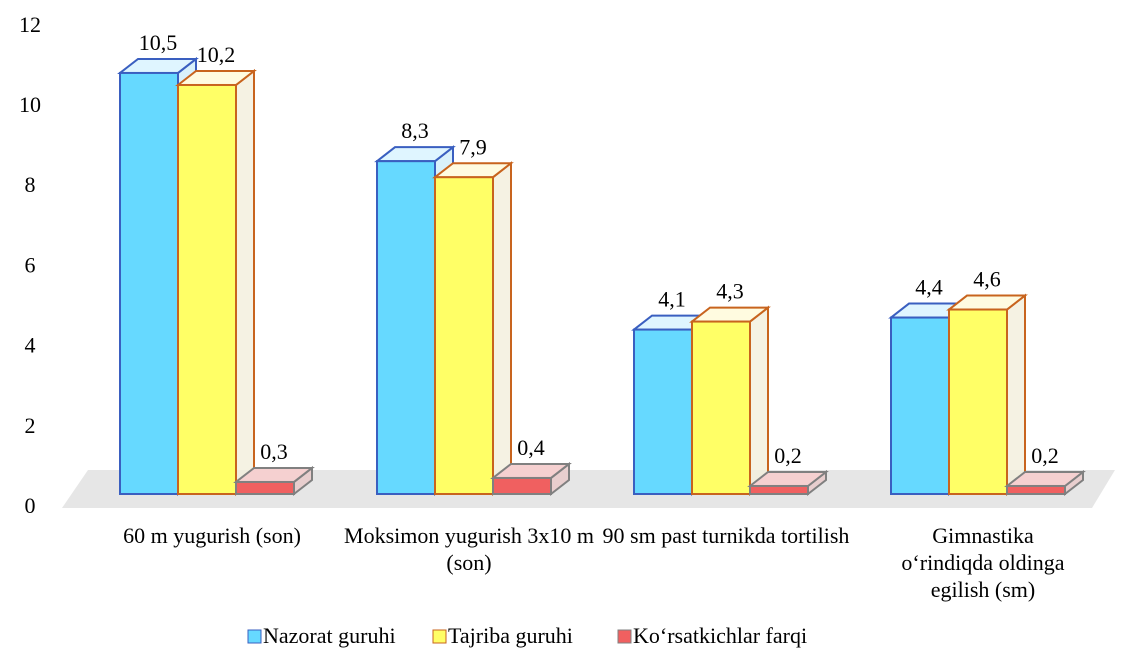 The image size is (1122, 655). I want to click on floor, so click(588, 489).